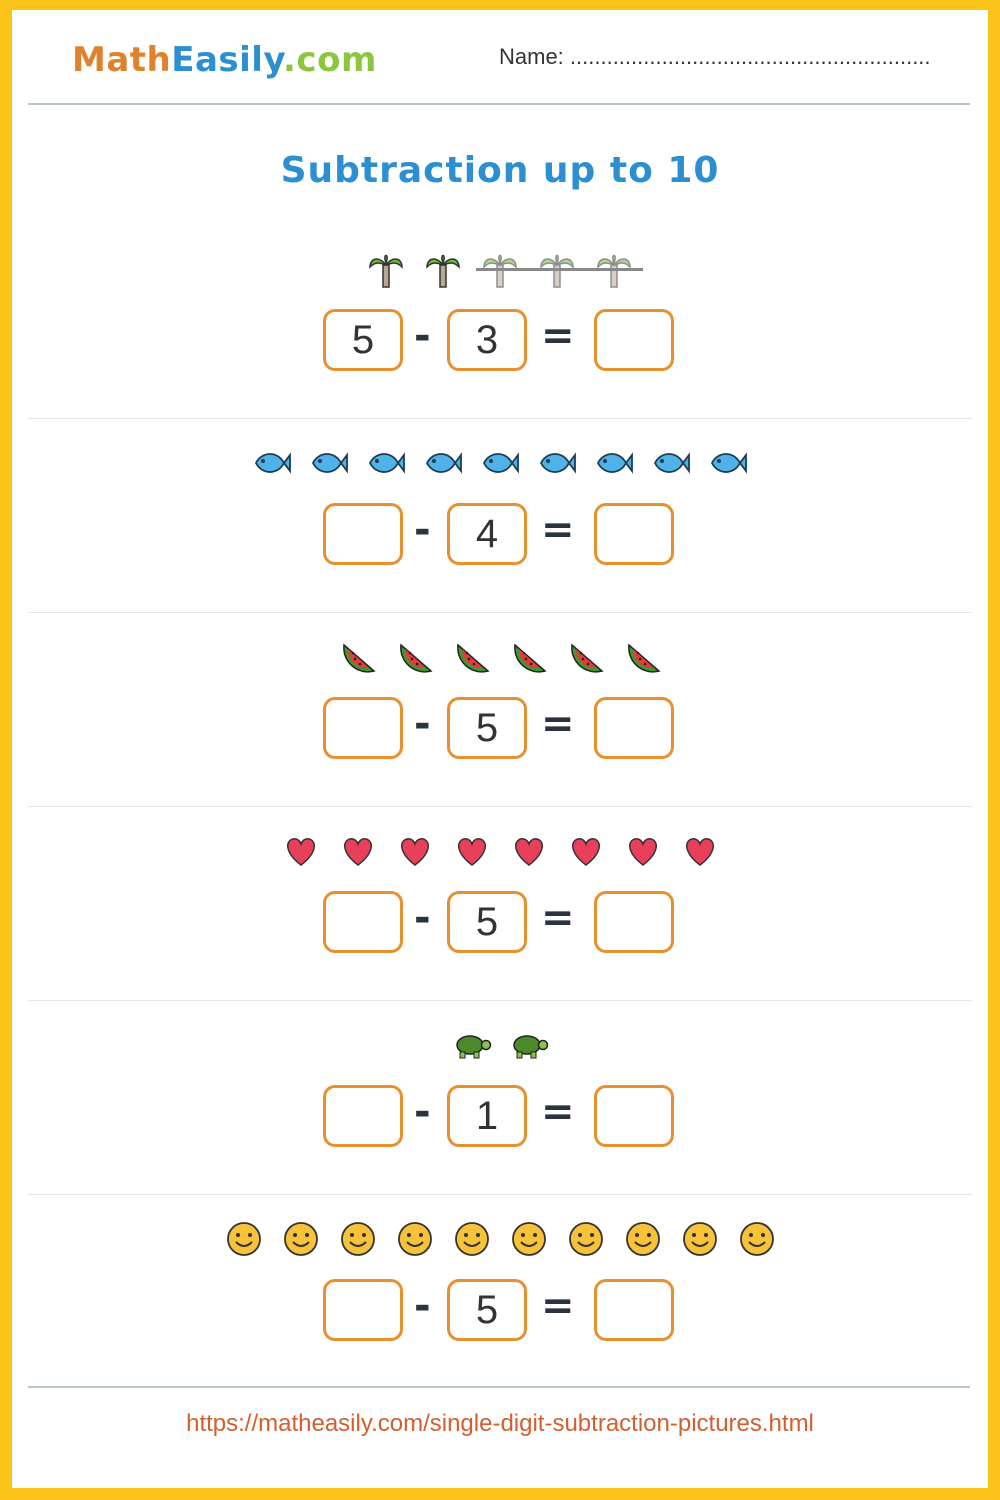 The height and width of the screenshot is (1500, 1000). I want to click on minuend-box: 5, so click(363, 340).